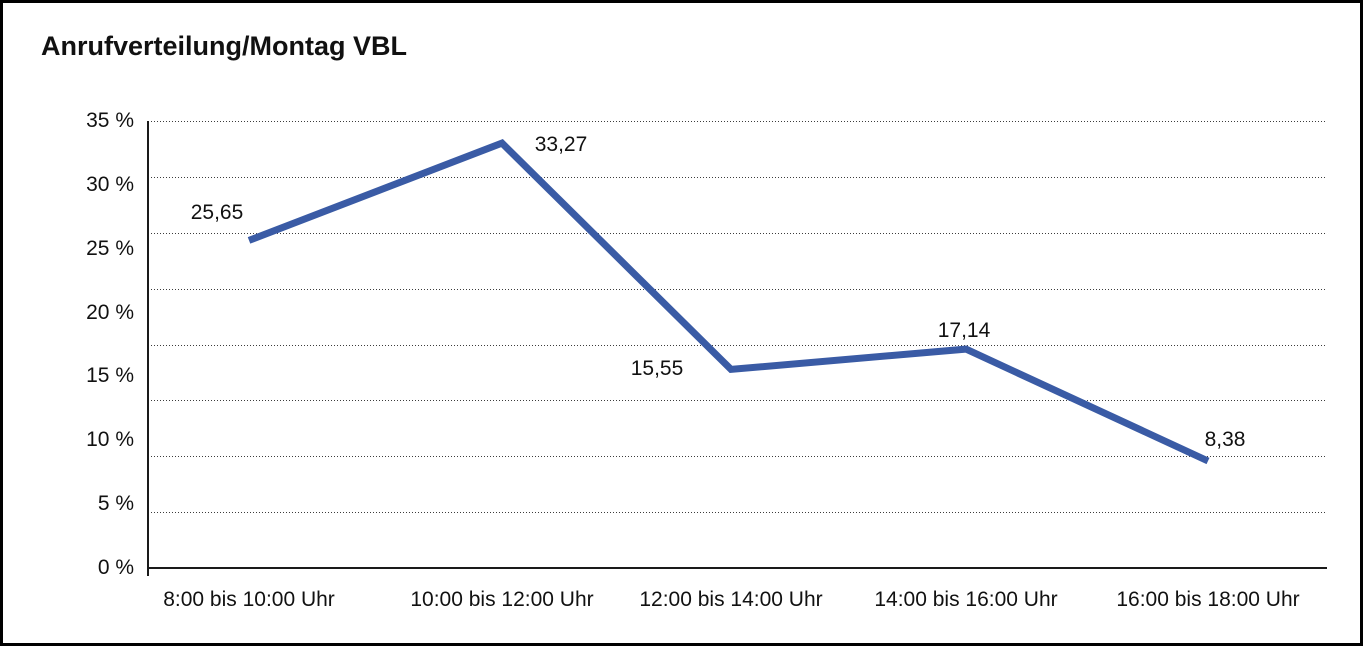 This screenshot has height=646, width=1363. I want to click on y-axis-label: 35 %, so click(110, 120).